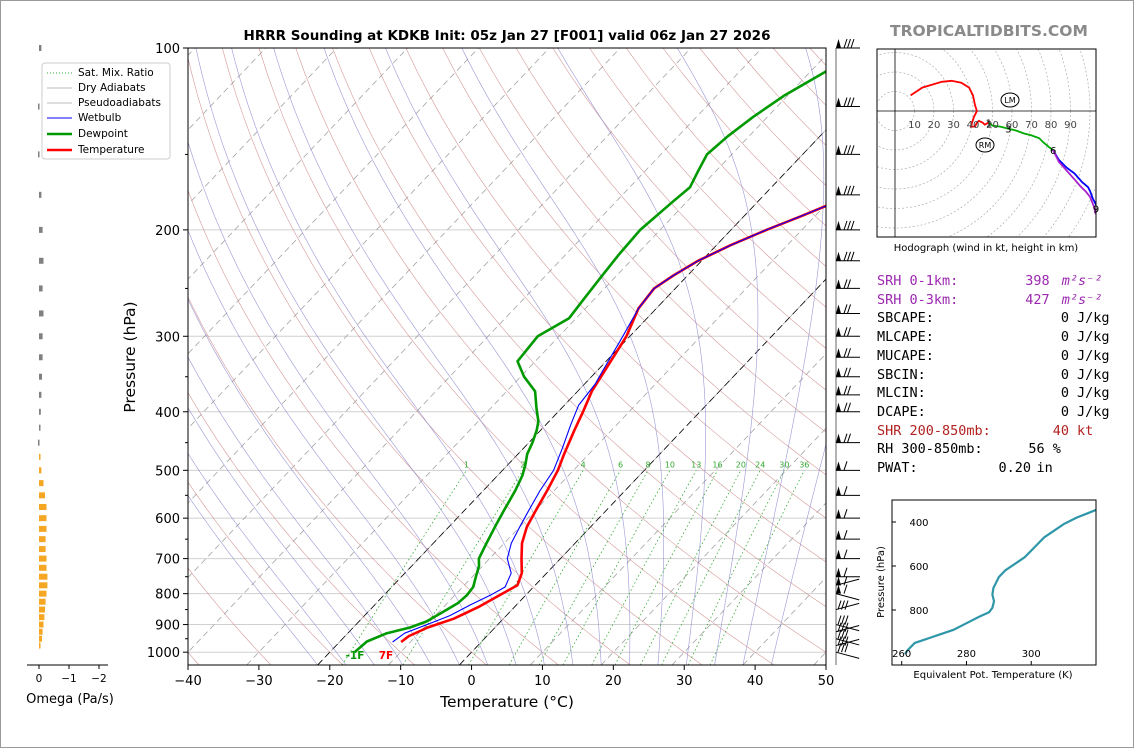 The height and width of the screenshot is (748, 1134). Describe the element at coordinates (993, 412) in the screenshot. I see `stat-row: DCAPE: 0 J/kg` at that location.